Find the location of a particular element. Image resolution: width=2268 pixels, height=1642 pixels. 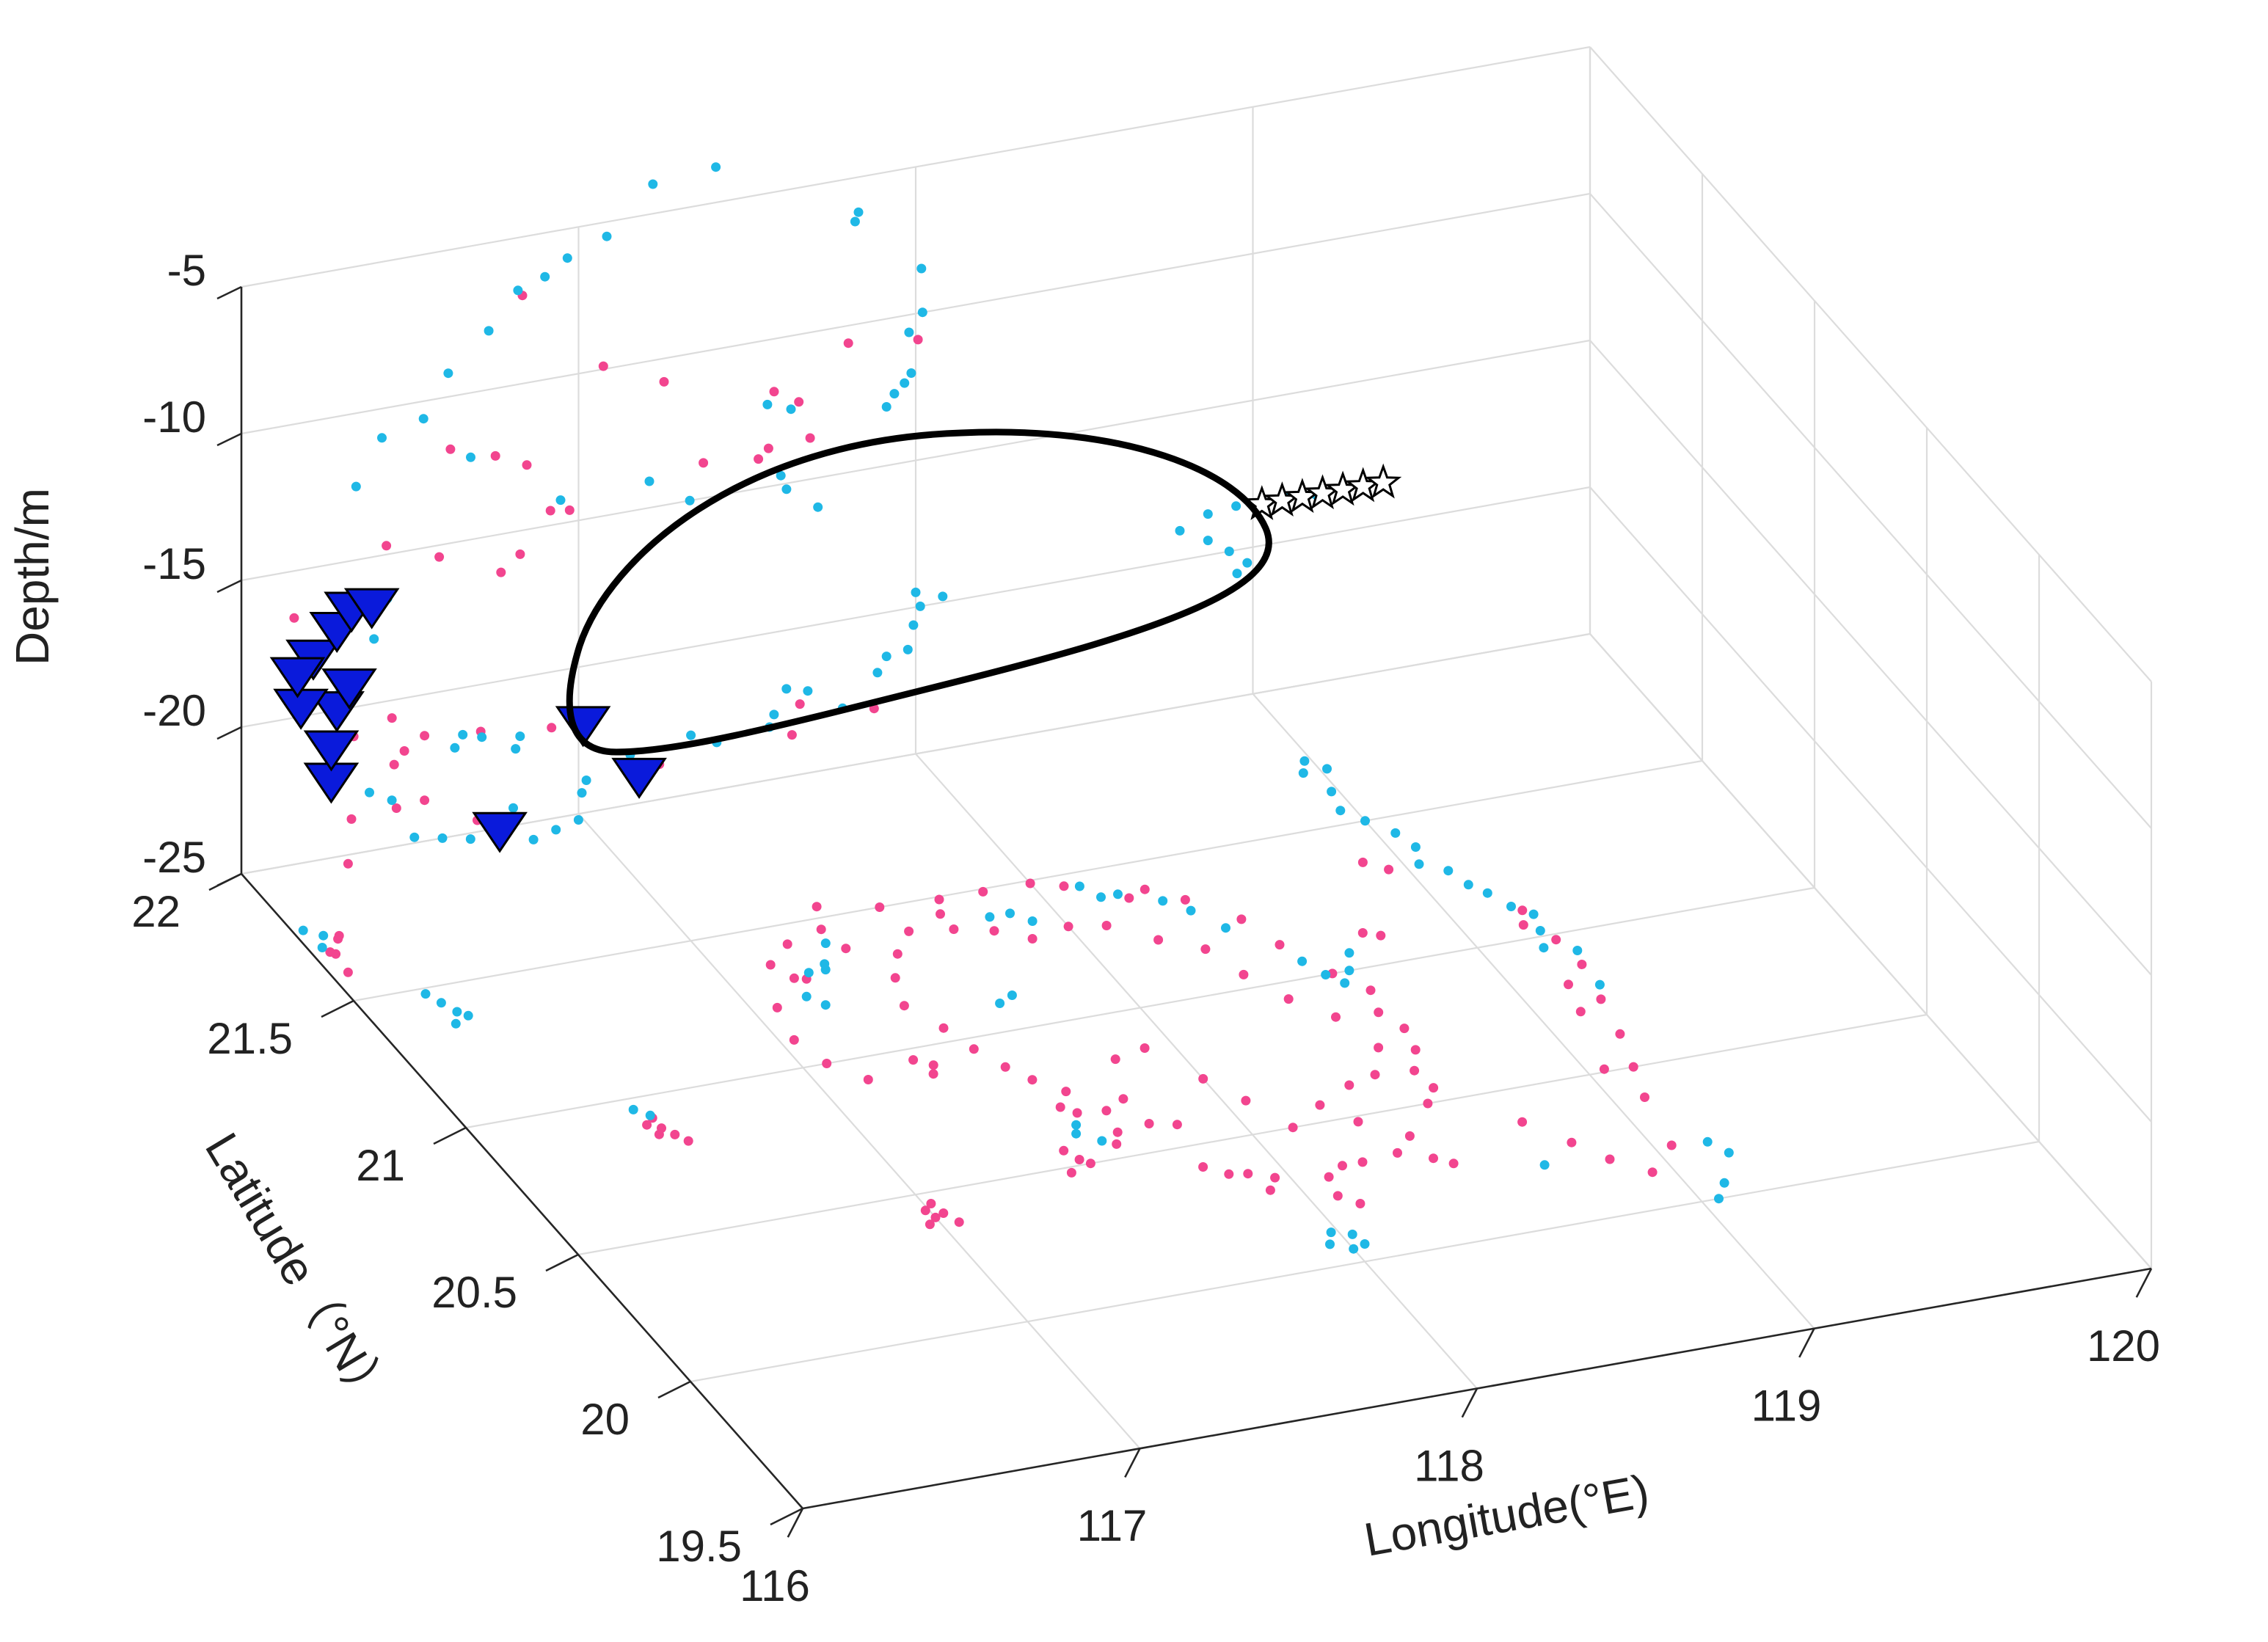

data-point-triangle is located at coordinates (349, 689).